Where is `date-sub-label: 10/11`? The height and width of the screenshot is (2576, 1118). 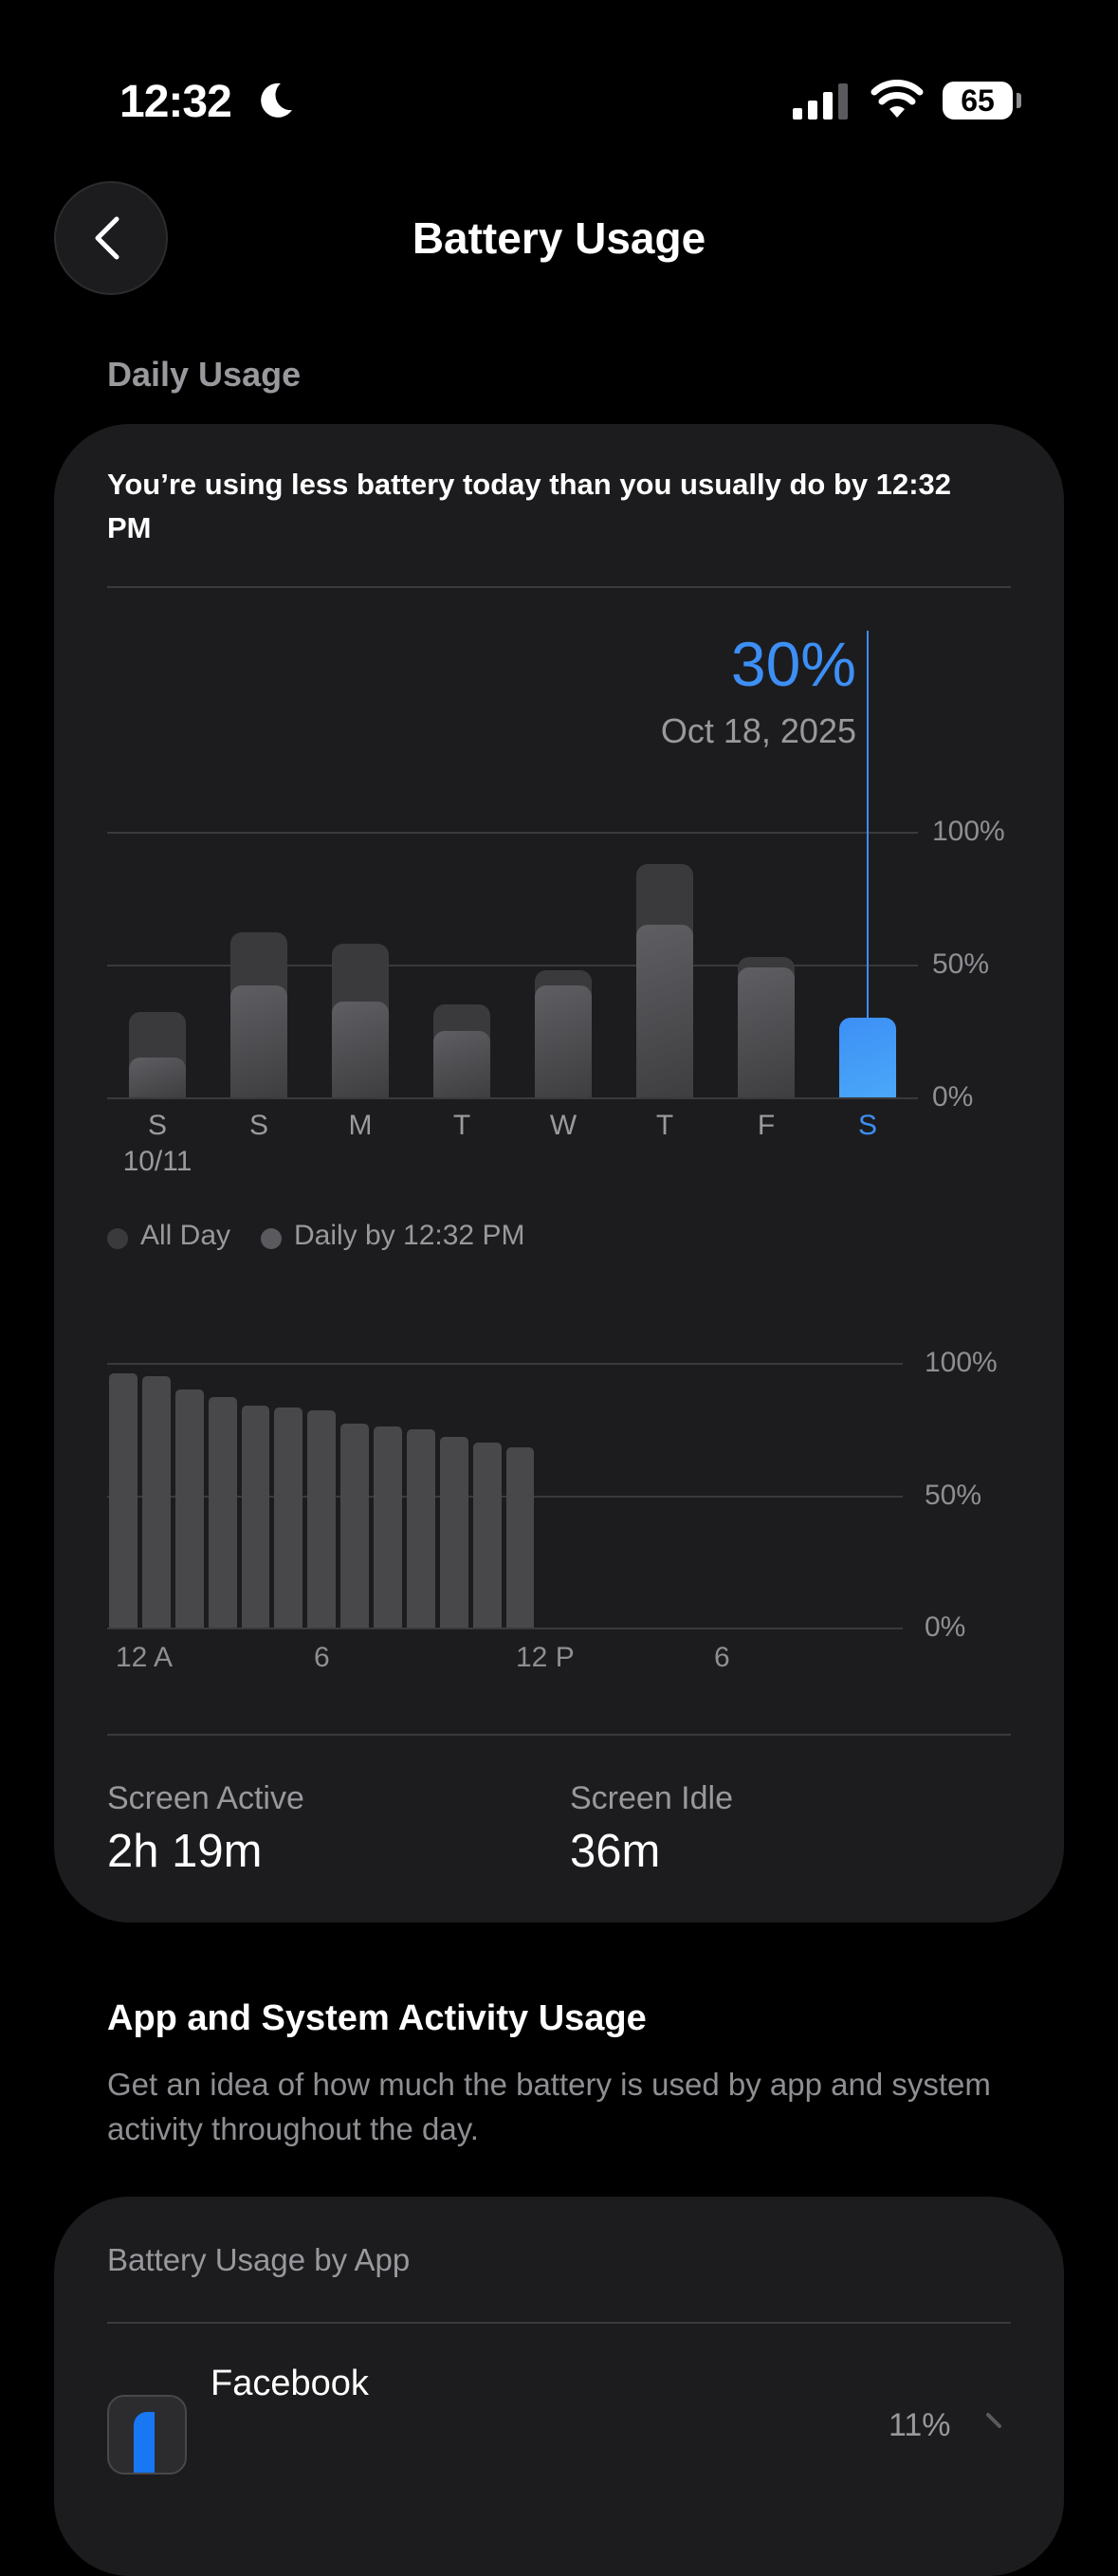
date-sub-label: 10/11 is located at coordinates (157, 1161).